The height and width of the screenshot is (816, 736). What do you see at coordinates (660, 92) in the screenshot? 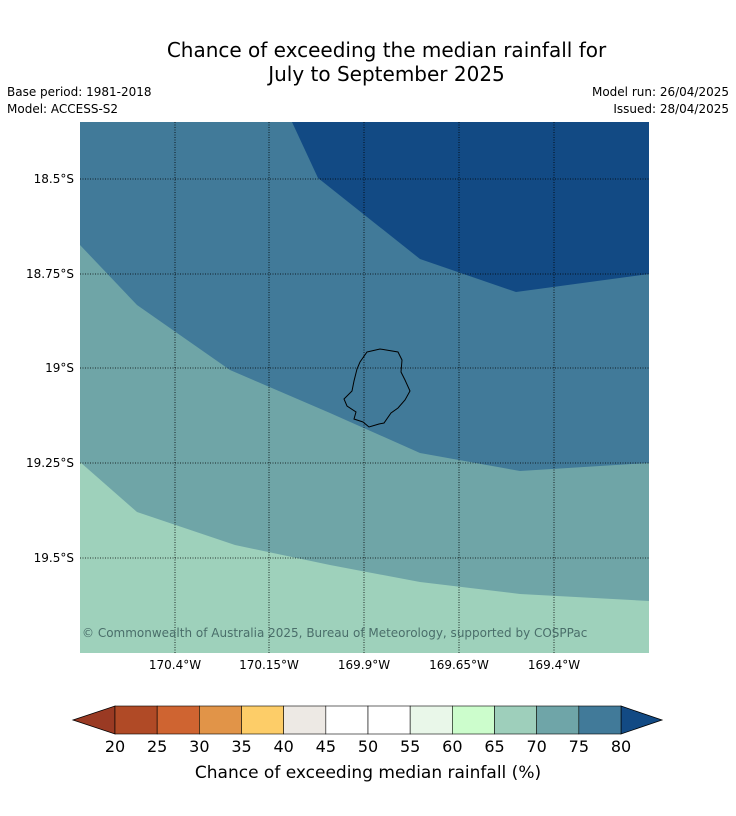
I see `model-run: Model run: 26/04/2025` at bounding box center [660, 92].